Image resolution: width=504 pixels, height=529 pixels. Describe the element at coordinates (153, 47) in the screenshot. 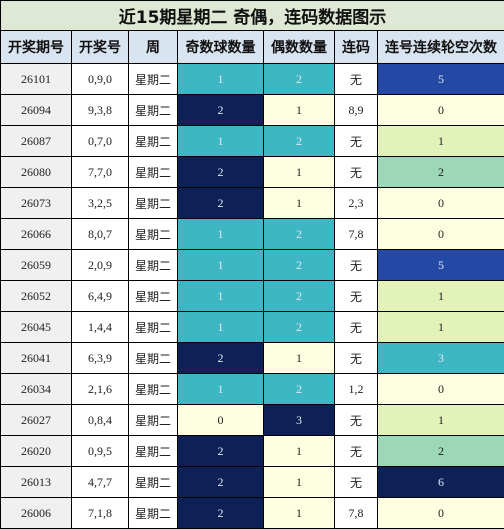

I see `header-weekday: 周` at that location.